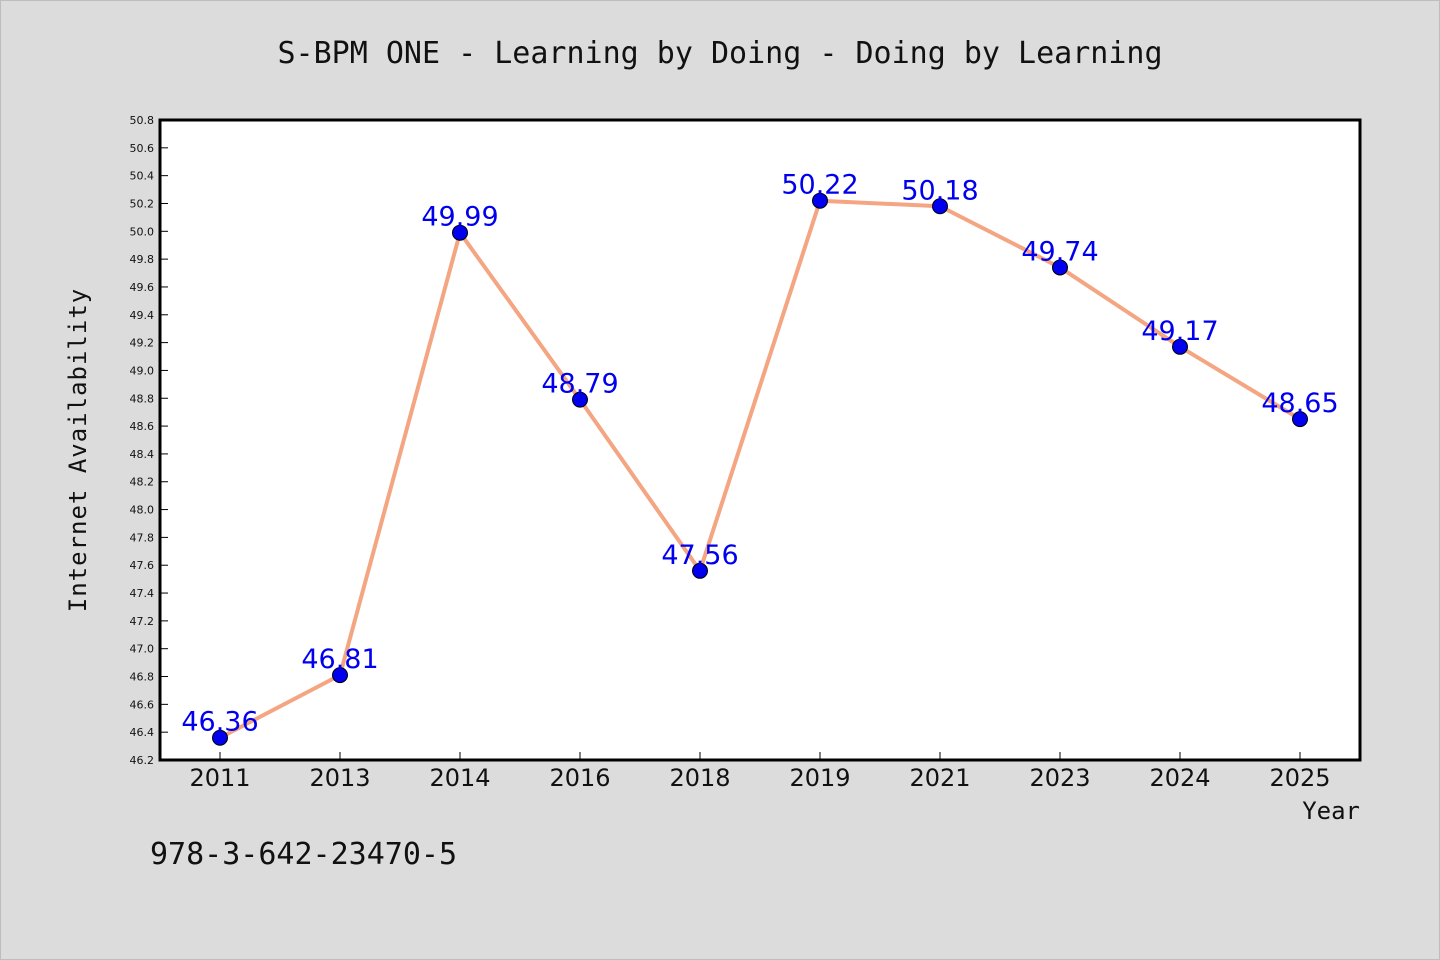 Image resolution: width=1440 pixels, height=960 pixels. I want to click on x-tick-label: 2025, so click(1299, 778).